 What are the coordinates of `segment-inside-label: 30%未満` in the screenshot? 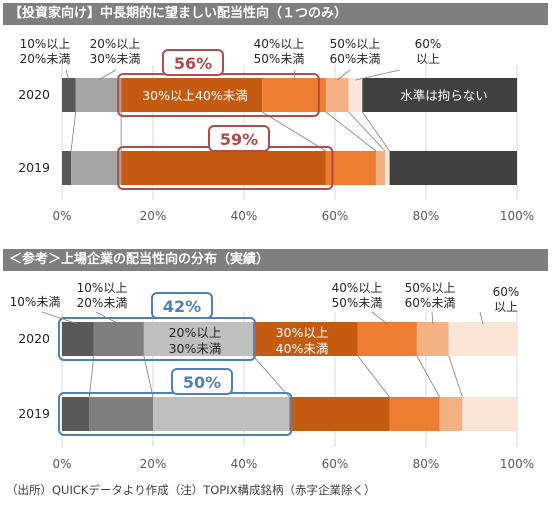 It's located at (195, 348).